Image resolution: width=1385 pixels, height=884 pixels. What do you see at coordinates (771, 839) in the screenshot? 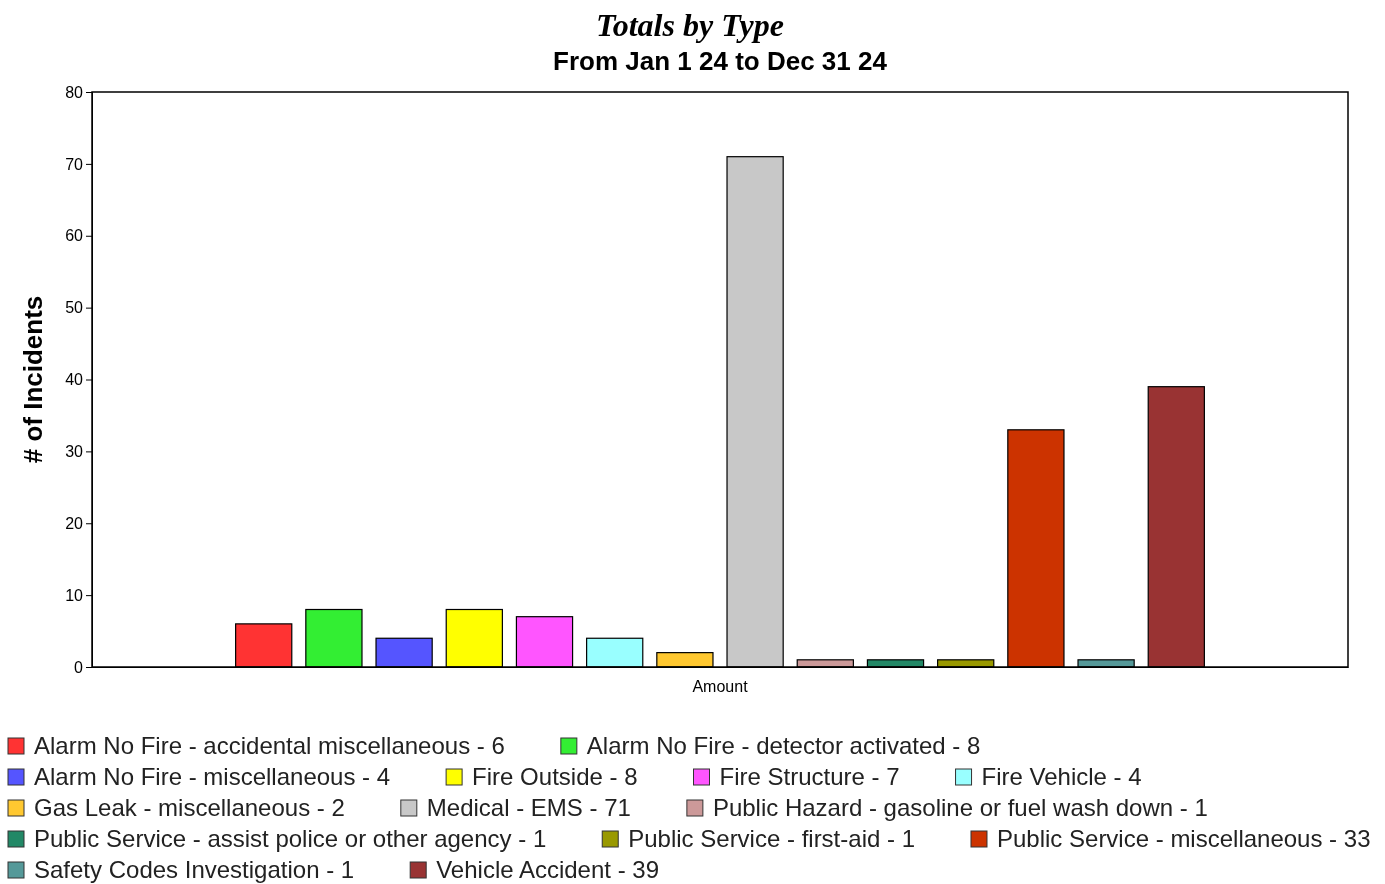
I see `legend-label: Public Service - first-aid - 1` at bounding box center [771, 839].